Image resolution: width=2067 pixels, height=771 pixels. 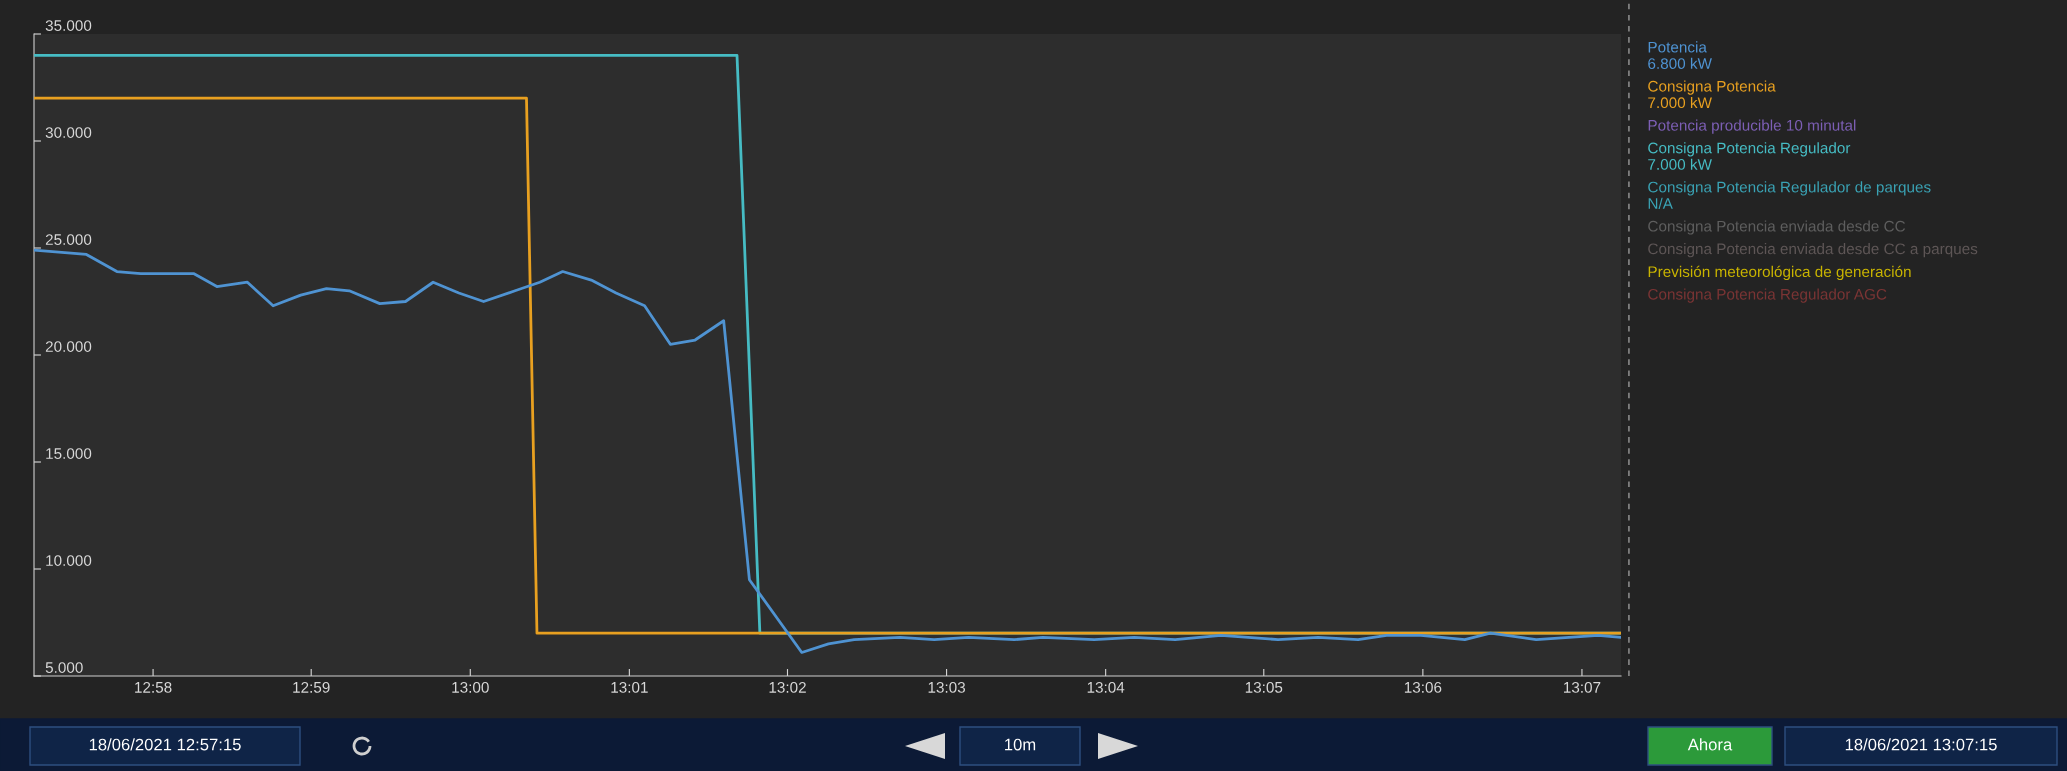 What do you see at coordinates (1423, 687) in the screenshot?
I see `x-tick-label: 13:06` at bounding box center [1423, 687].